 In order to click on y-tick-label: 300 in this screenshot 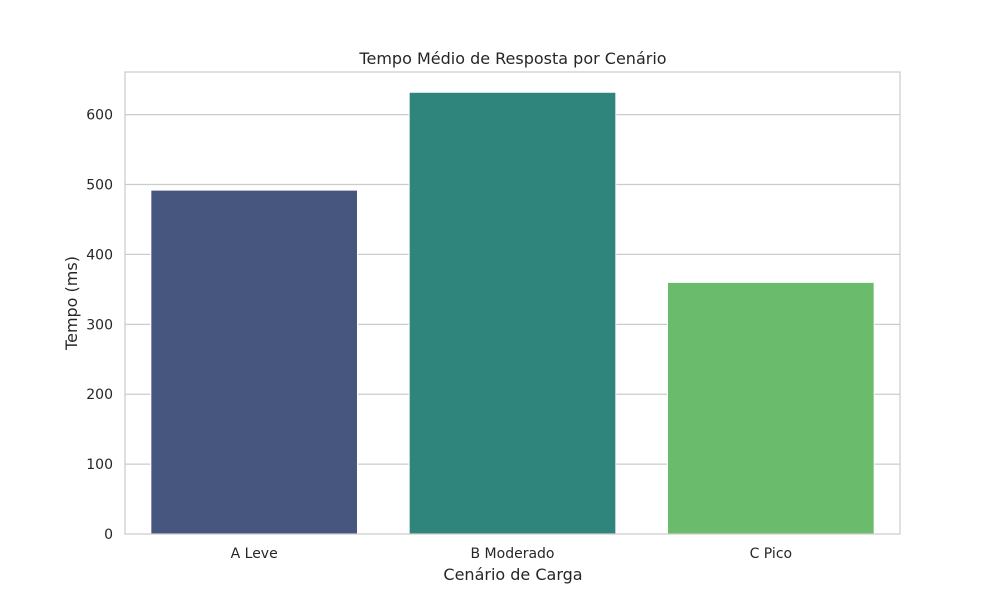, I will do `click(99, 325)`.